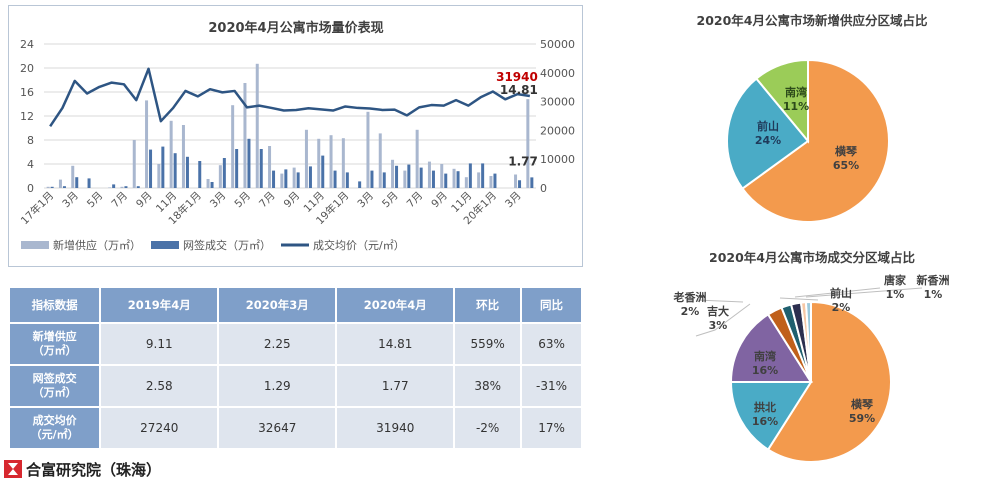 This screenshot has height=485, width=990. What do you see at coordinates (159, 305) in the screenshot?
I see `header-cell: 2019年4月` at bounding box center [159, 305].